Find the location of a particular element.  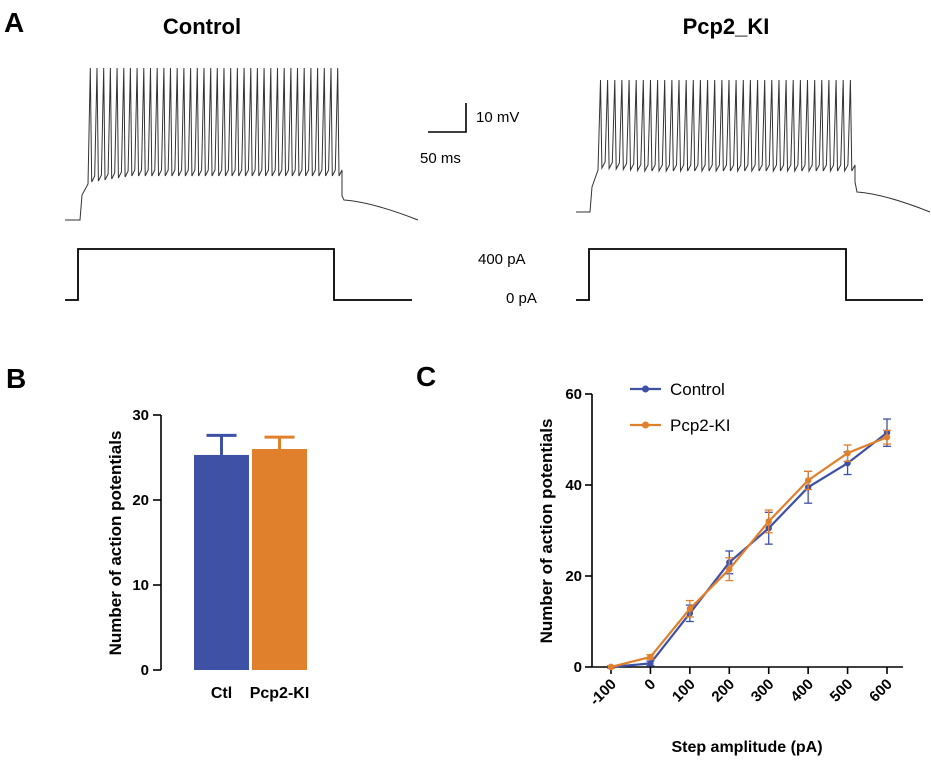

x-tick-label: Pcp2-KI is located at coordinates (280, 693).